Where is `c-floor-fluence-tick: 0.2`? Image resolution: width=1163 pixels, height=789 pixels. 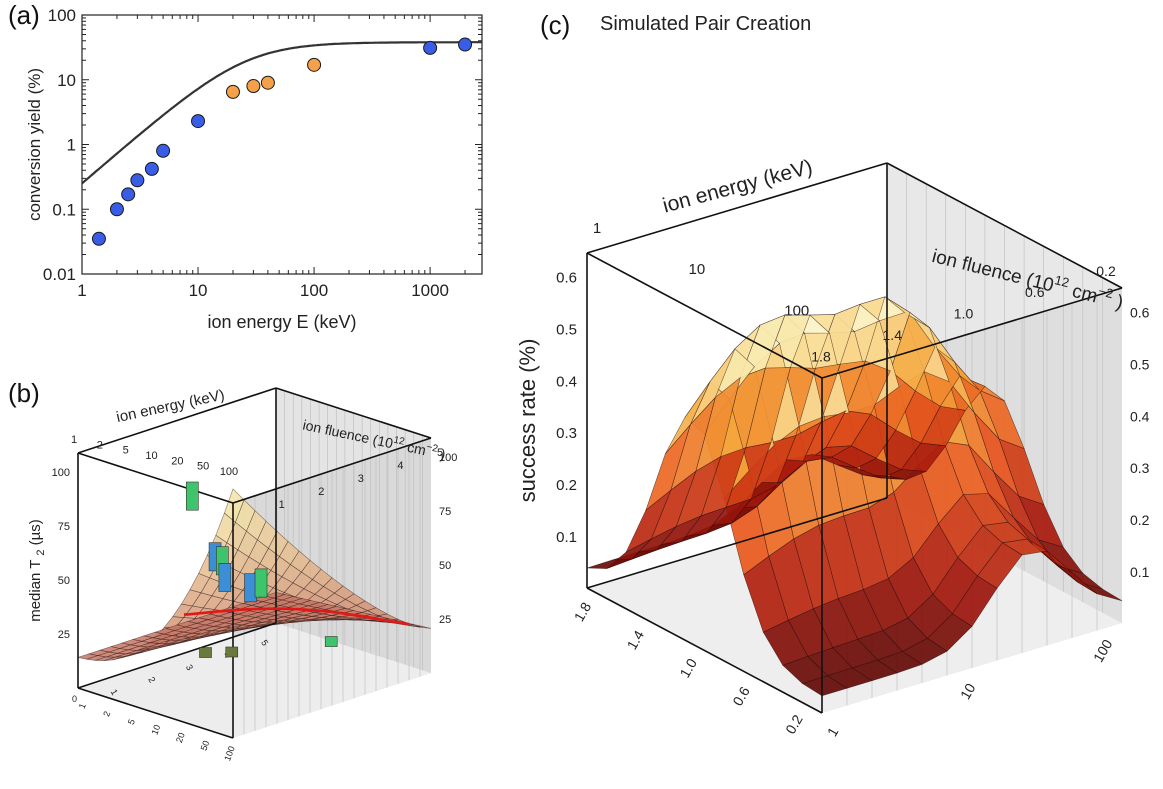 c-floor-fluence-tick: 0.2 is located at coordinates (794, 724).